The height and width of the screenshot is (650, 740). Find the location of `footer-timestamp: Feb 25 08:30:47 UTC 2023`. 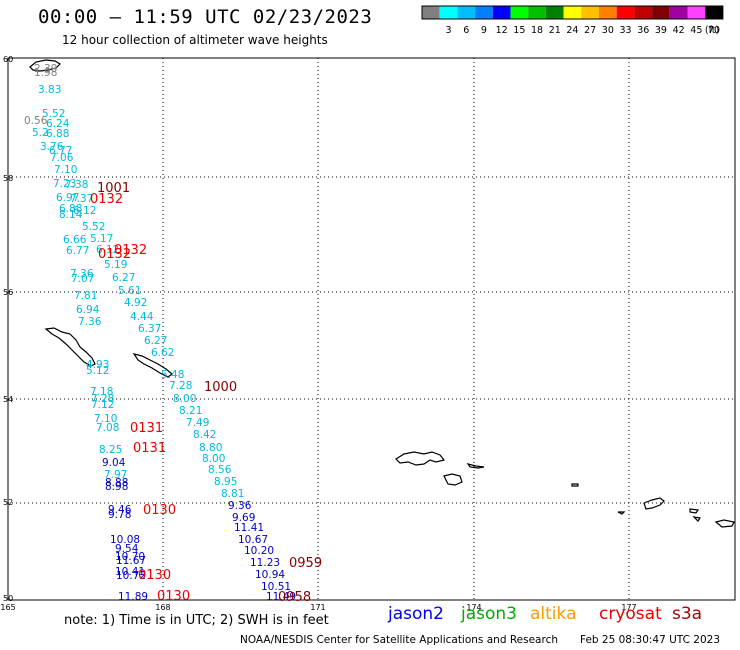

footer-timestamp: Feb 25 08:30:47 UTC 2023 is located at coordinates (650, 640).